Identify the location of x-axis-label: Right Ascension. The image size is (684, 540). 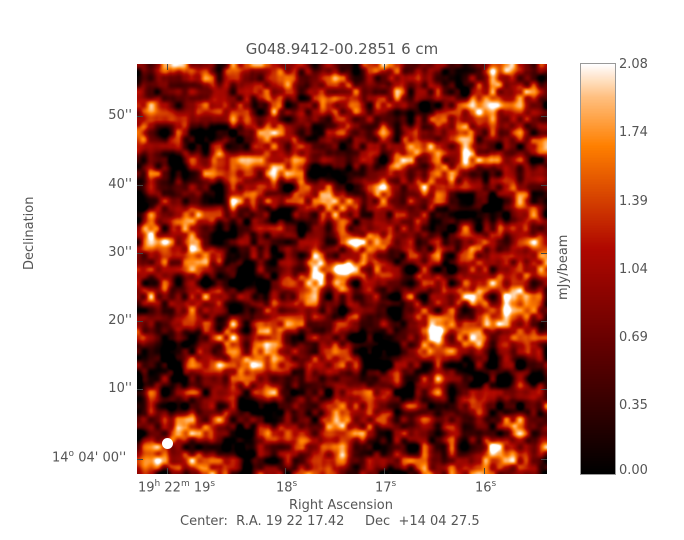
(341, 505).